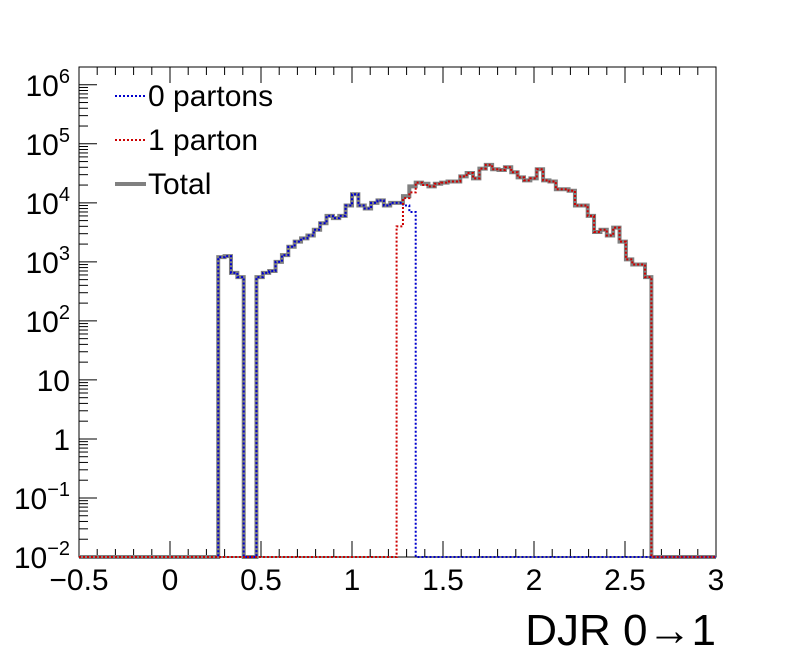  Describe the element at coordinates (203, 140) in the screenshot. I see `legend-label-1-parton: 1 parton` at that location.